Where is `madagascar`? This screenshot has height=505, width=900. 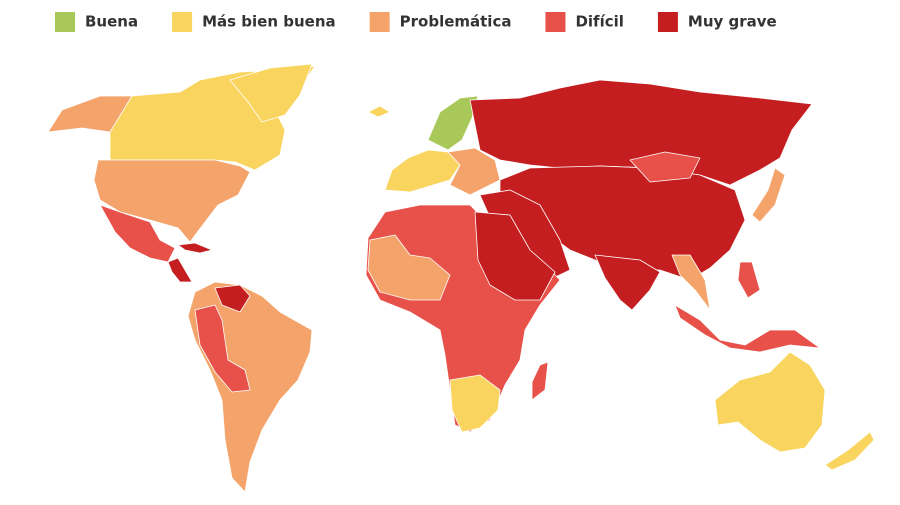 madagascar is located at coordinates (540, 381).